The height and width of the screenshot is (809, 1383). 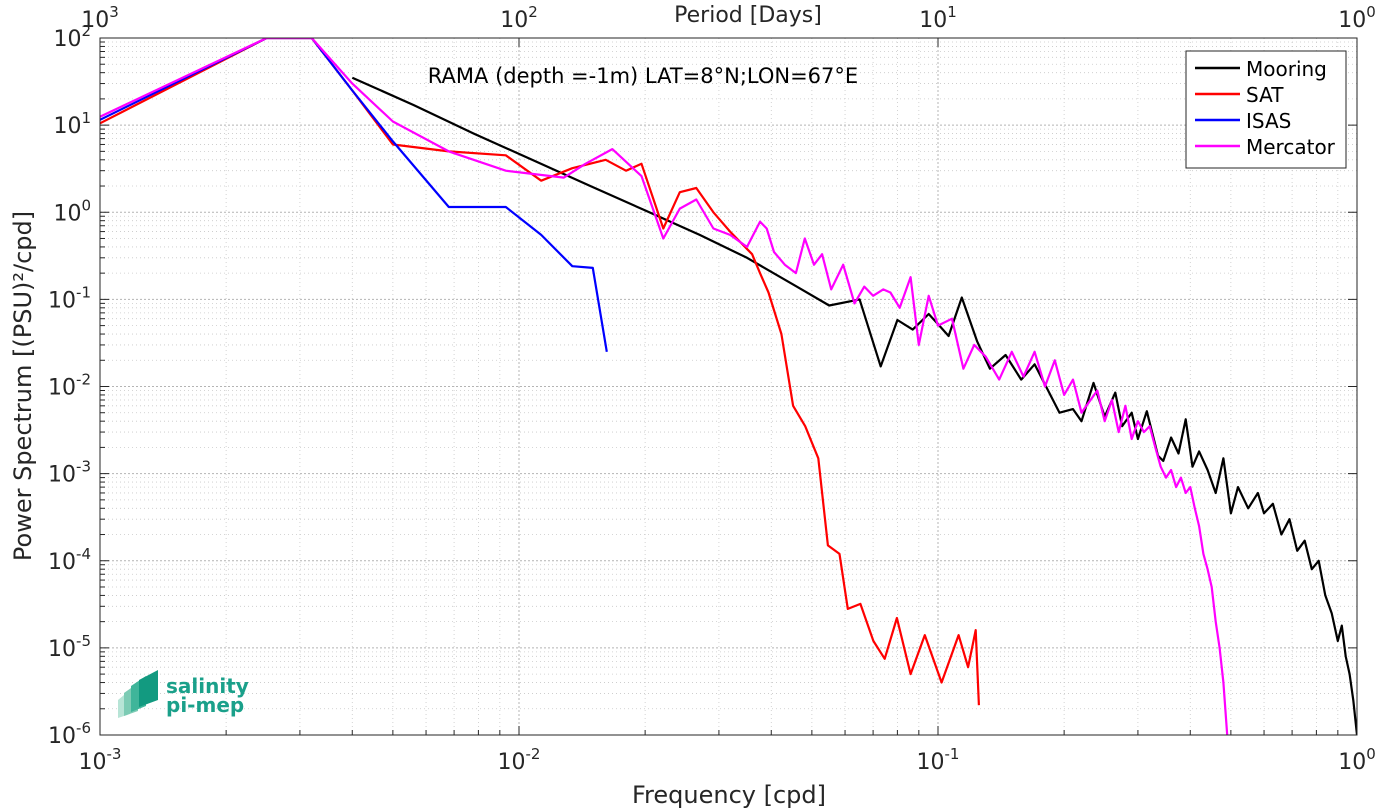 I want to click on y-tick-label: 10⁻², so click(x=69, y=386).